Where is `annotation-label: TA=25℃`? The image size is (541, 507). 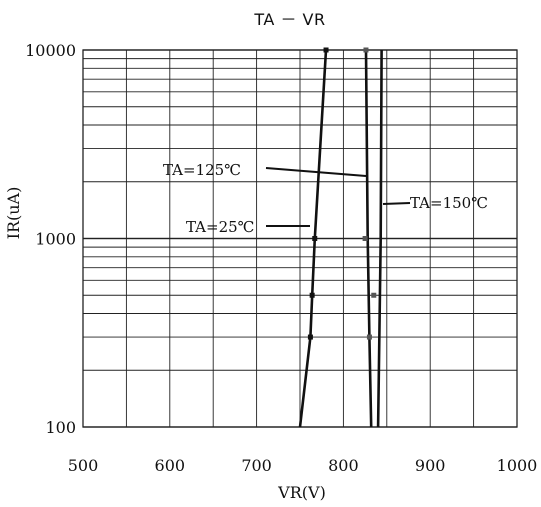 annotation-label: TA=25℃ is located at coordinates (220, 227).